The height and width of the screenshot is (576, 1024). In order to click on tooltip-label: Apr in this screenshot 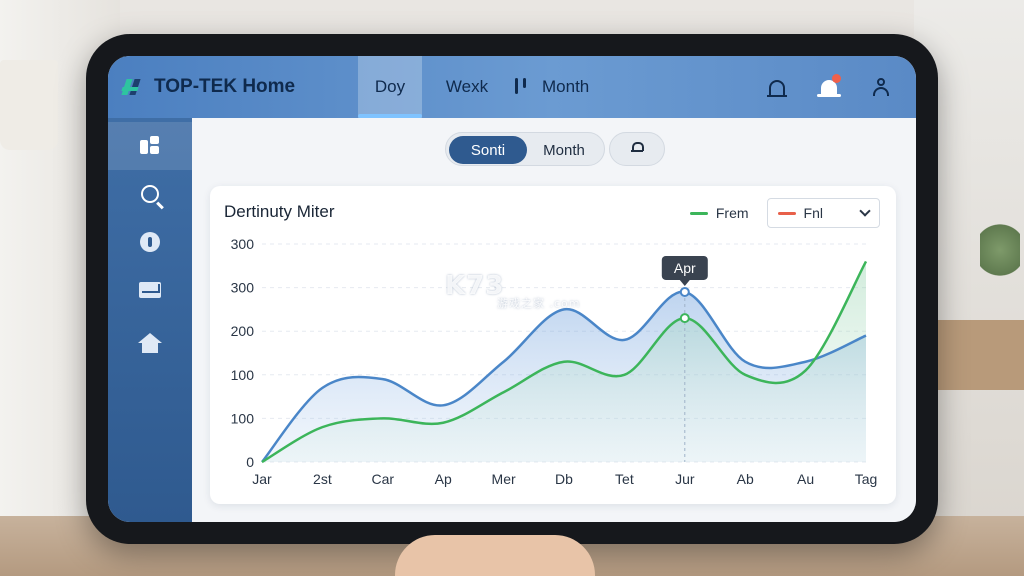, I will do `click(685, 268)`.